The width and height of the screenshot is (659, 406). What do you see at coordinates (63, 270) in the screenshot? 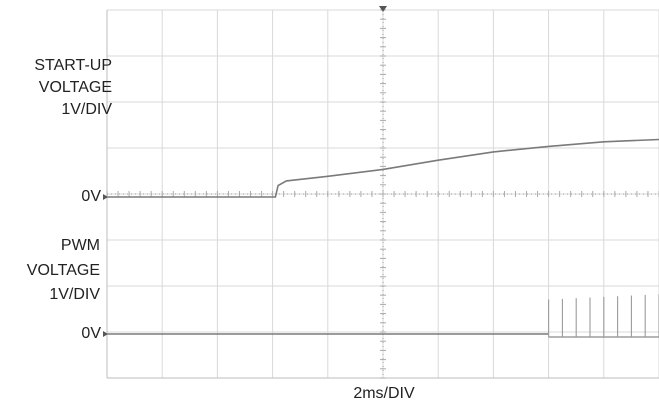
I see `ch2-label-line2: VOLTAGE` at bounding box center [63, 270].